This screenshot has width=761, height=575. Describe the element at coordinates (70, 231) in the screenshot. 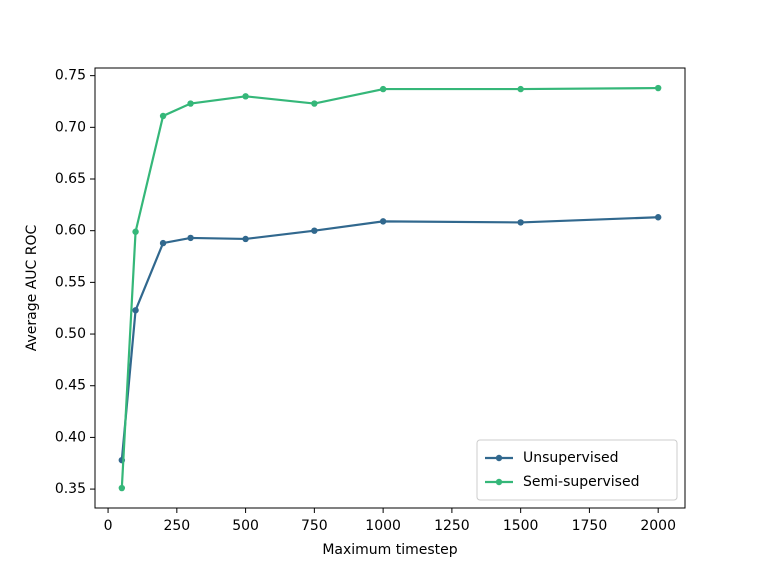

I see `y-tick-label: 0.60` at that location.